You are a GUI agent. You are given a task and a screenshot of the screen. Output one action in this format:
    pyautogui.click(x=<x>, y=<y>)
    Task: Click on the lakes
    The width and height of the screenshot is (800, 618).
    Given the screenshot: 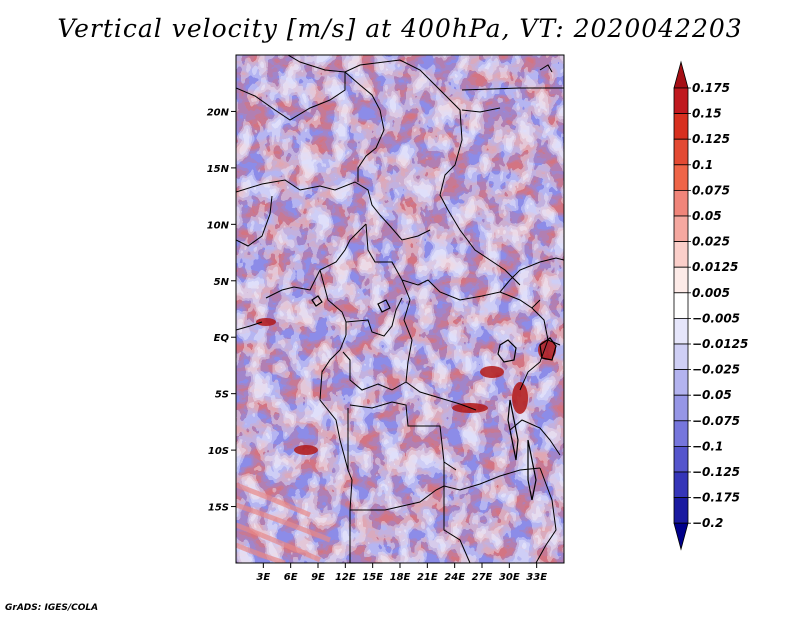 What is the action you would take?
    pyautogui.click(x=434, y=398)
    